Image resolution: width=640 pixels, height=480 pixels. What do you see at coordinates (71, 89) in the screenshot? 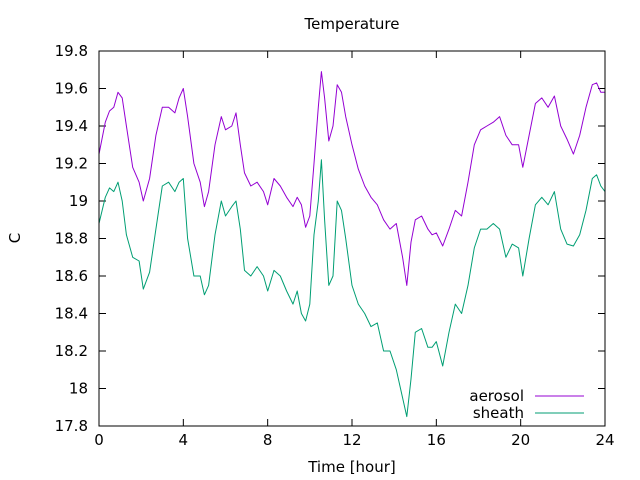
I see `y-tick-label: 19.6` at bounding box center [71, 89].